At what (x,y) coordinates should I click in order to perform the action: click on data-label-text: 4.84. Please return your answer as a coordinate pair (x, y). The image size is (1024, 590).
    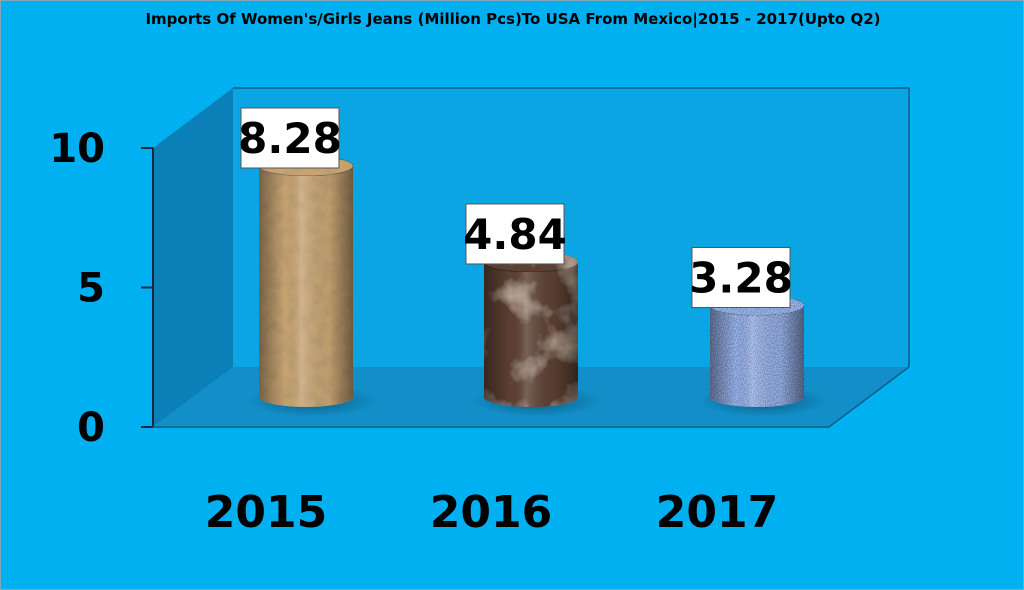
    Looking at the image, I should click on (515, 234).